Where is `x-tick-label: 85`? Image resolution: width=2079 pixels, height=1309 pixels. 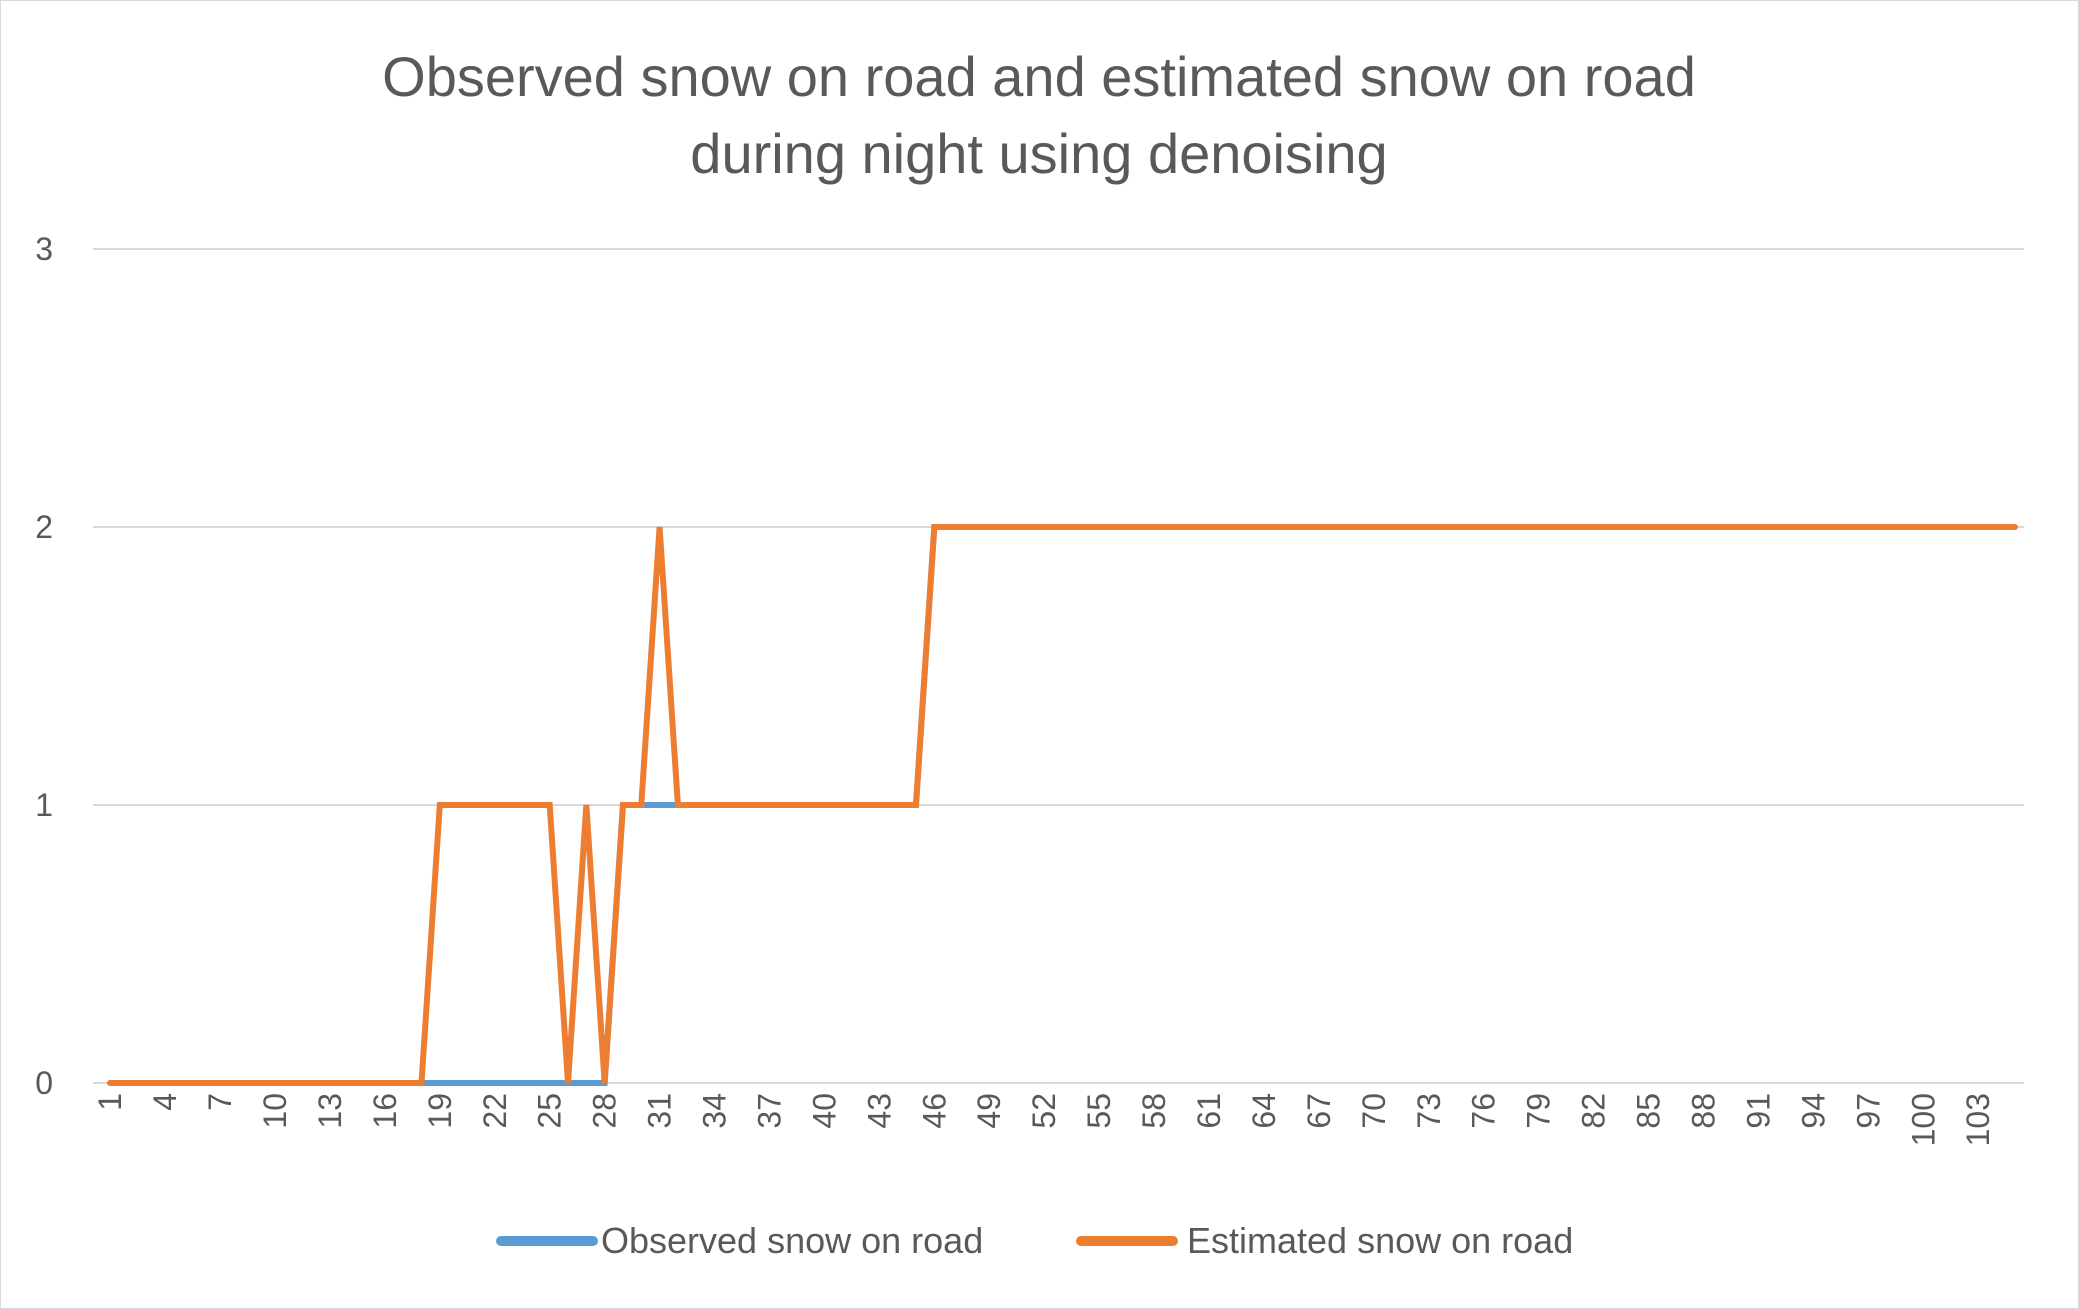 x-tick-label: 85 is located at coordinates (1649, 1111).